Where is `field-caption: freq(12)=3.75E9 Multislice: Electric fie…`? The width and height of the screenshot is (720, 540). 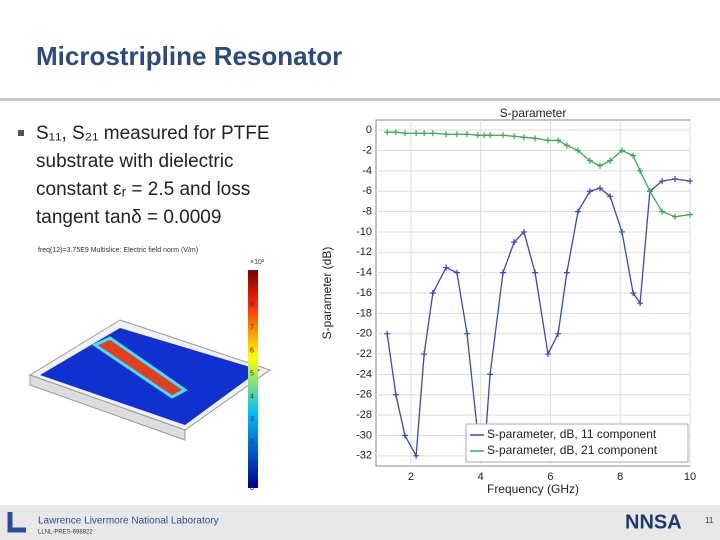 field-caption: freq(12)=3.75E9 Multislice: Electric fie… is located at coordinates (118, 250).